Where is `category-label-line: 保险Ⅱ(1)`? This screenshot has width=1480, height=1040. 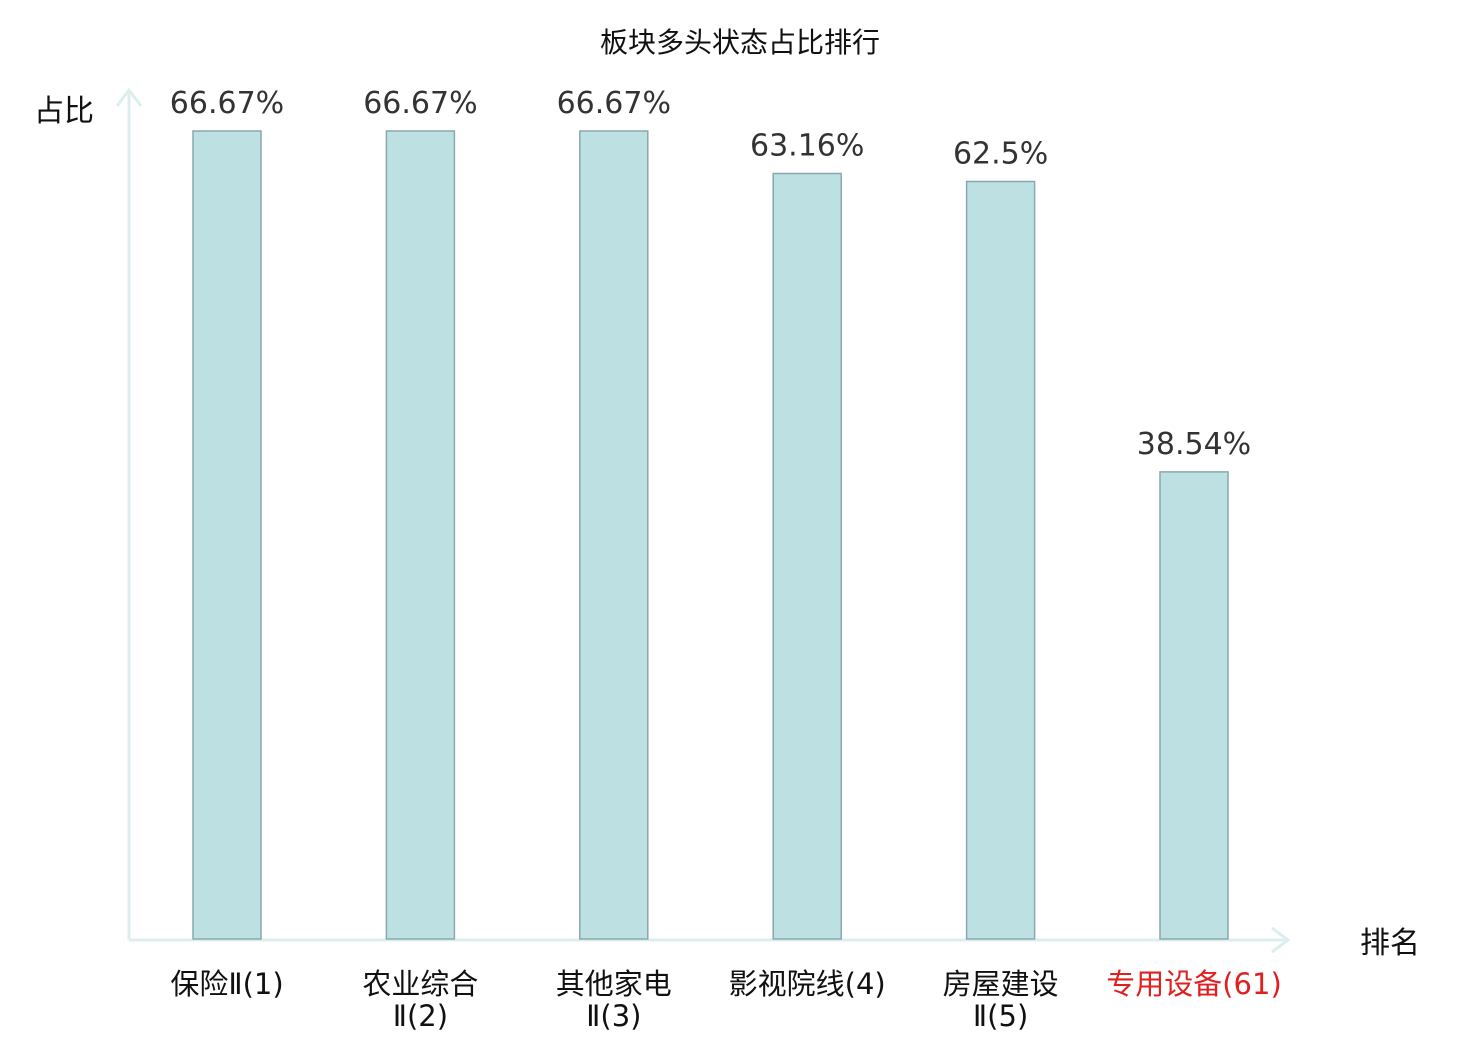 category-label-line: 保险Ⅱ(1) is located at coordinates (226, 984).